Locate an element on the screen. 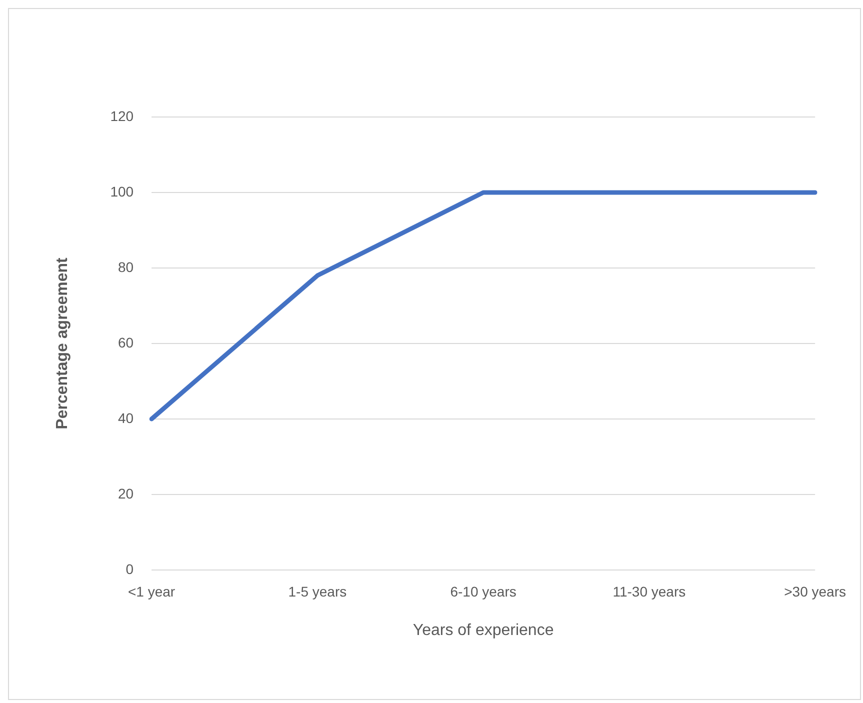 This screenshot has width=863, height=703. y-tick-label: 40 is located at coordinates (126, 418).